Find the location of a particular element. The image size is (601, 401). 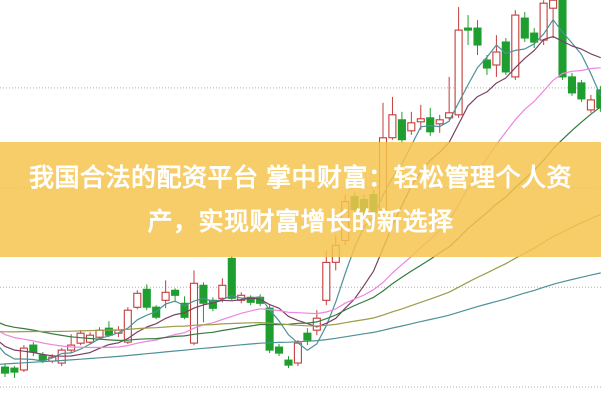

promo-banner-line-1: 我国合法的配资平台 掌中财富：轻松管理个人资 is located at coordinates (300, 177).